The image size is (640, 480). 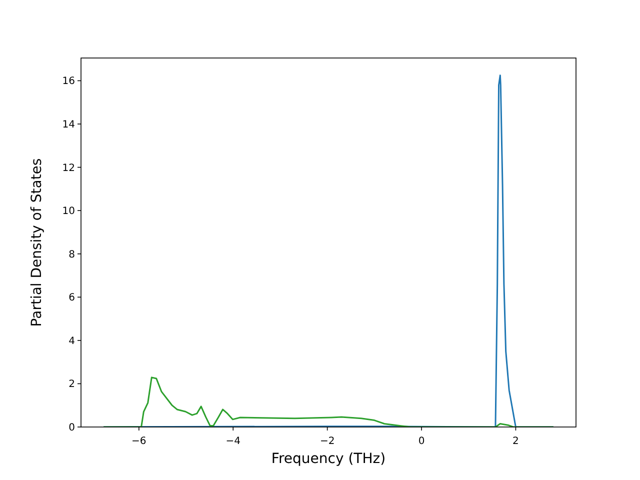 I want to click on x-tick-label: 2, so click(x=515, y=441).